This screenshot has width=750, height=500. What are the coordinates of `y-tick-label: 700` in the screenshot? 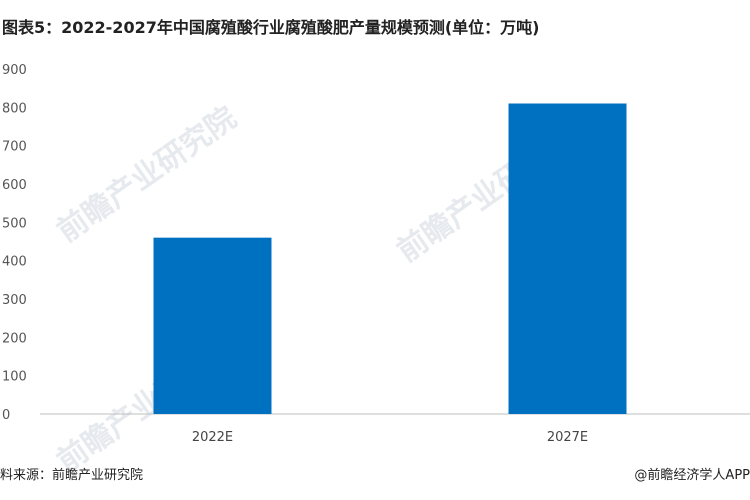 It's located at (14, 147).